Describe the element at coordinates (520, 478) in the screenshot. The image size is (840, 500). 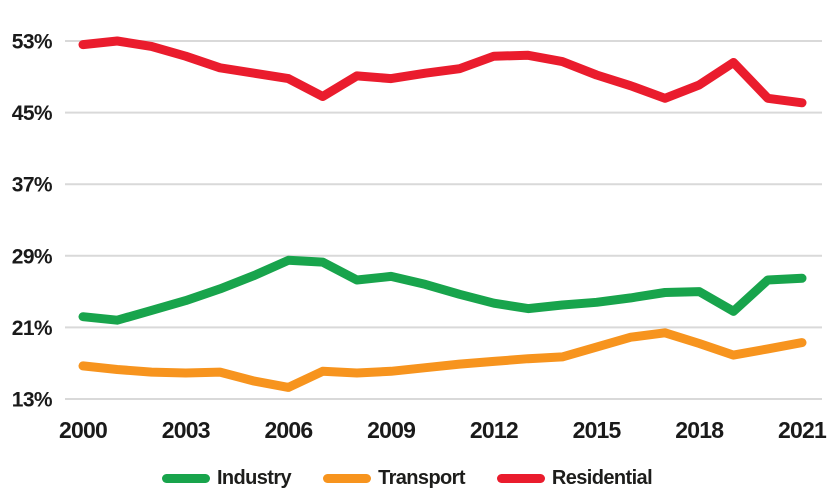
I see `residential-line-swatch-icon` at that location.